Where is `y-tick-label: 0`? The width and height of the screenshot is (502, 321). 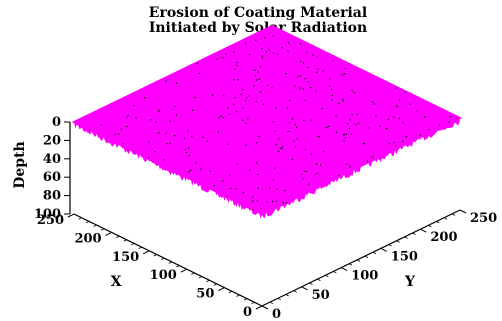
y-tick-label: 0 is located at coordinates (276, 314).